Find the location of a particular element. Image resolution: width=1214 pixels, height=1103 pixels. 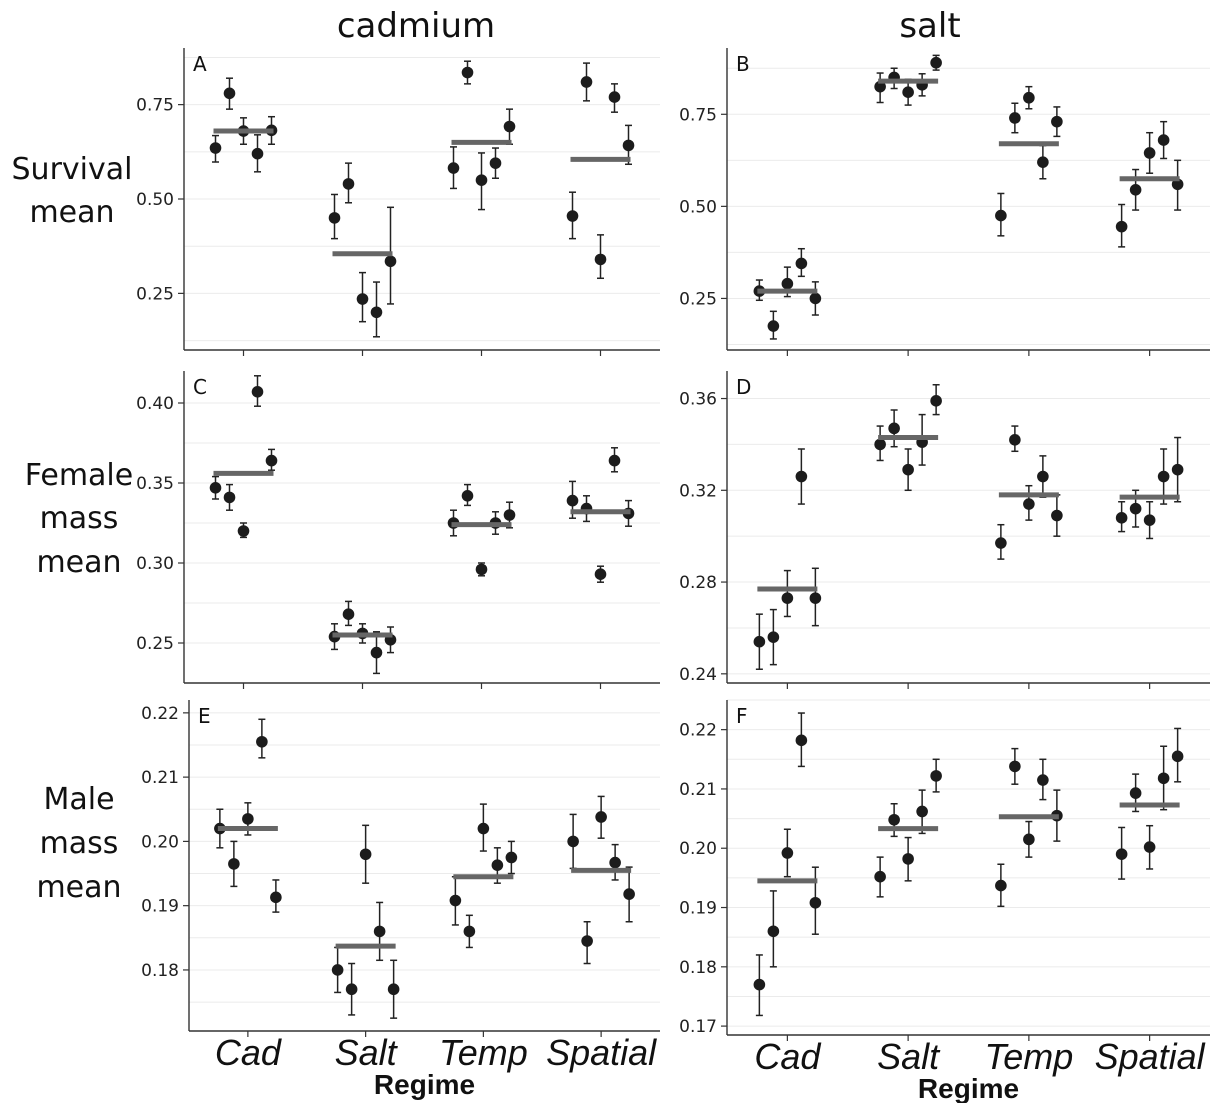

y-tick-label-e-1: 0.19 is located at coordinates (160, 907).